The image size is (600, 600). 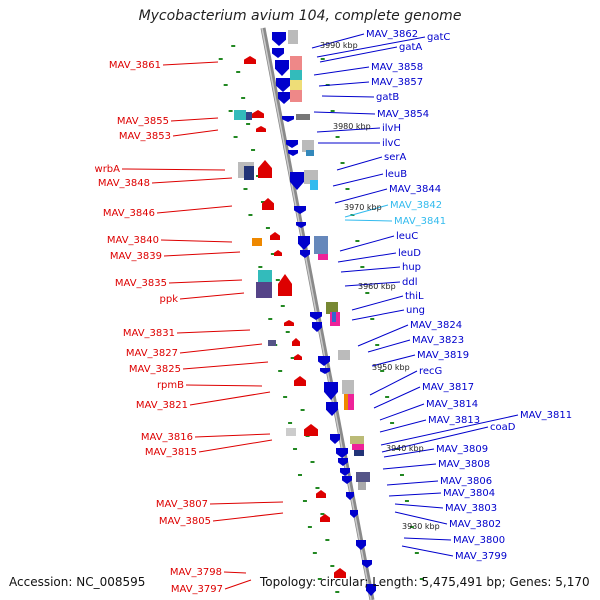 I want to click on gene-label-mav-3823: MAV_3823, so click(x=438, y=340).